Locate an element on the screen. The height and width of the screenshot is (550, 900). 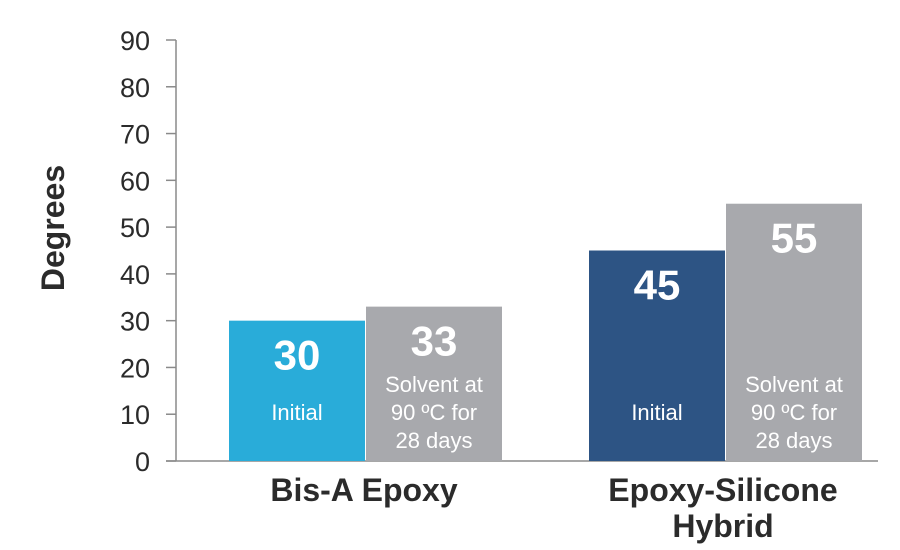
y-tick-label: 50 is located at coordinates (135, 228).